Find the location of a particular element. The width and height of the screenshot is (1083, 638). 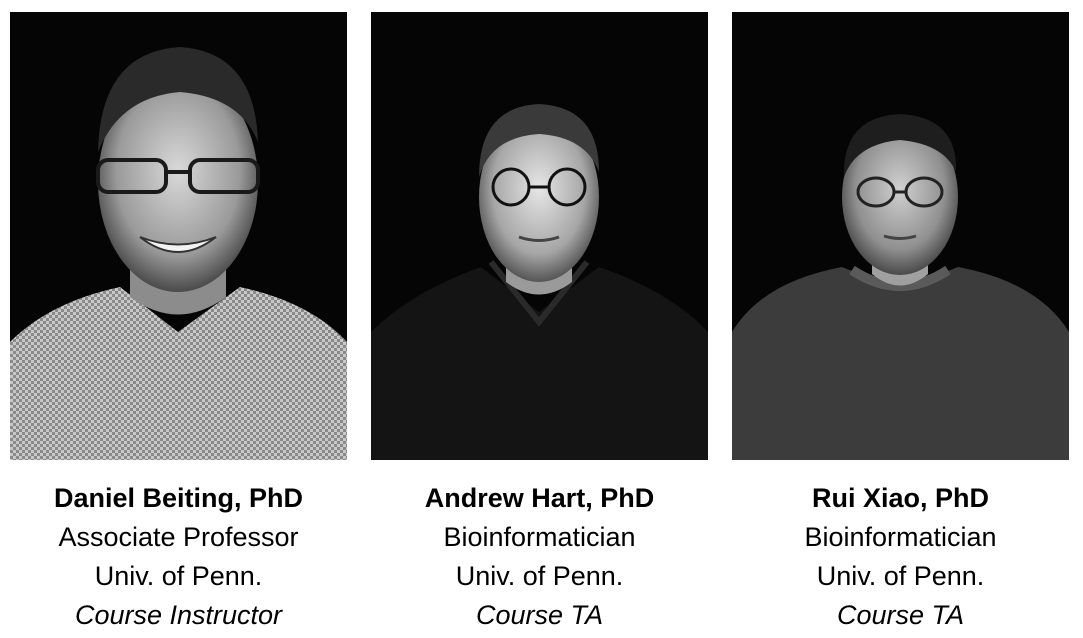

person-name: Andrew Hart, PhD is located at coordinates (539, 498).